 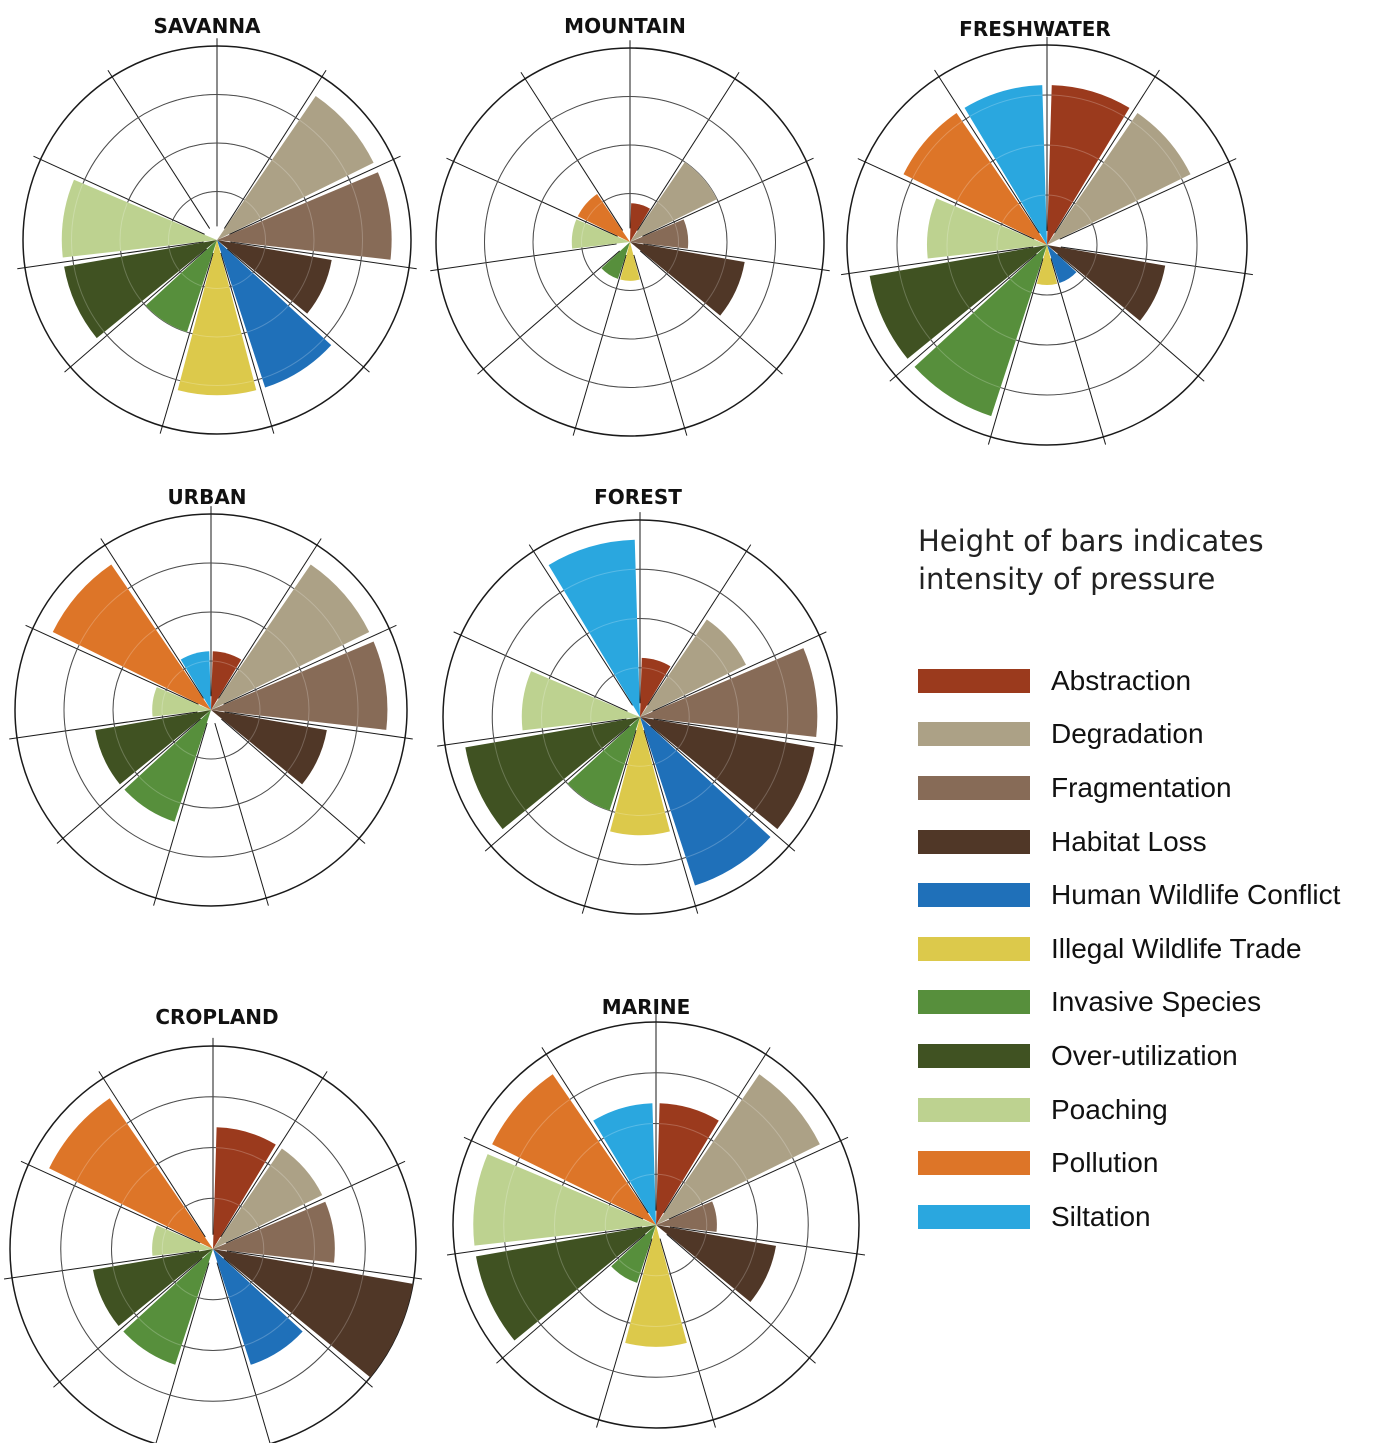 What do you see at coordinates (655, 687) in the screenshot?
I see `forest-bar-abstraction` at bounding box center [655, 687].